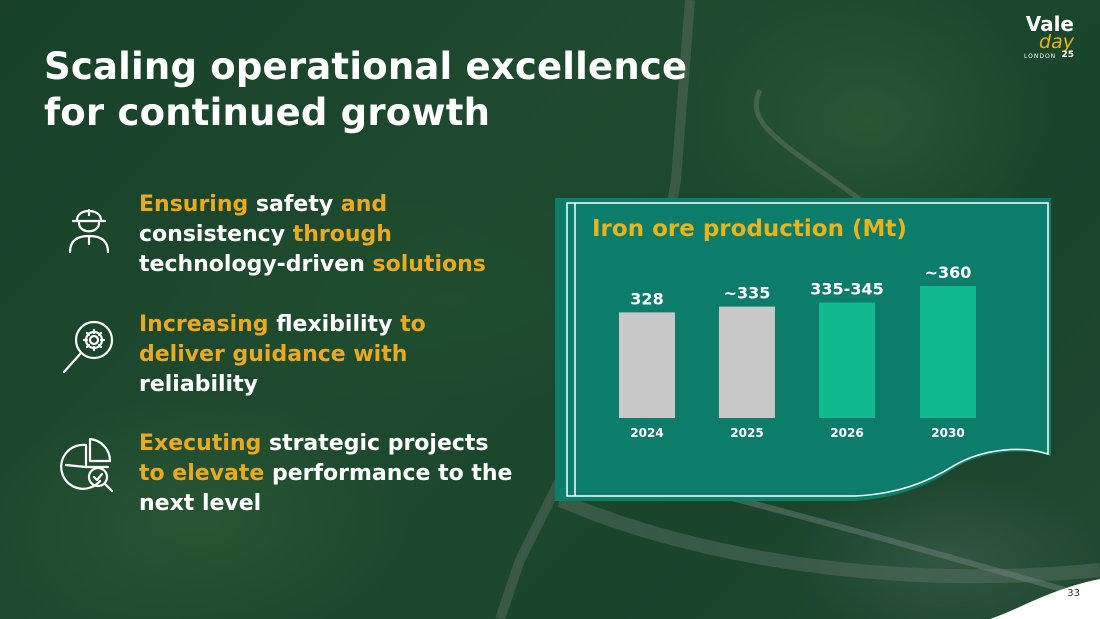 Image resolution: width=1100 pixels, height=619 pixels. Describe the element at coordinates (200, 443) in the screenshot. I see `bullet-text-segment: Executing` at that location.